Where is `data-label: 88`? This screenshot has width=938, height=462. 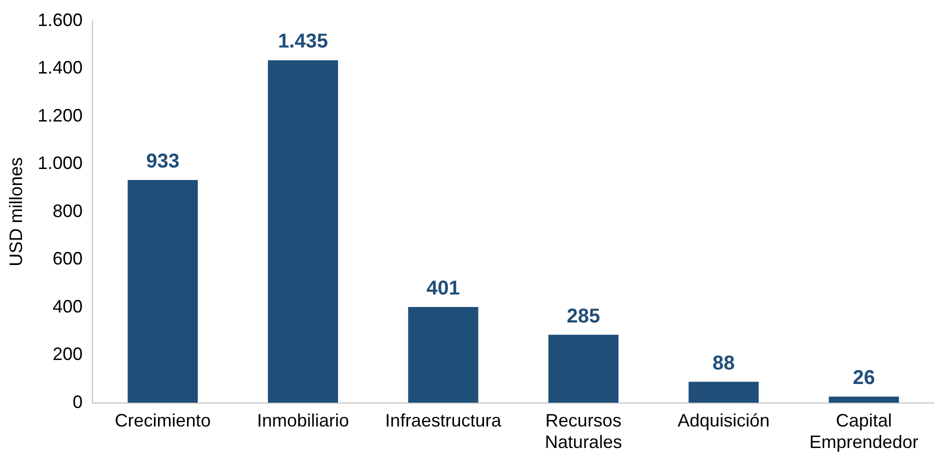
data-label: 88 is located at coordinates (723, 363).